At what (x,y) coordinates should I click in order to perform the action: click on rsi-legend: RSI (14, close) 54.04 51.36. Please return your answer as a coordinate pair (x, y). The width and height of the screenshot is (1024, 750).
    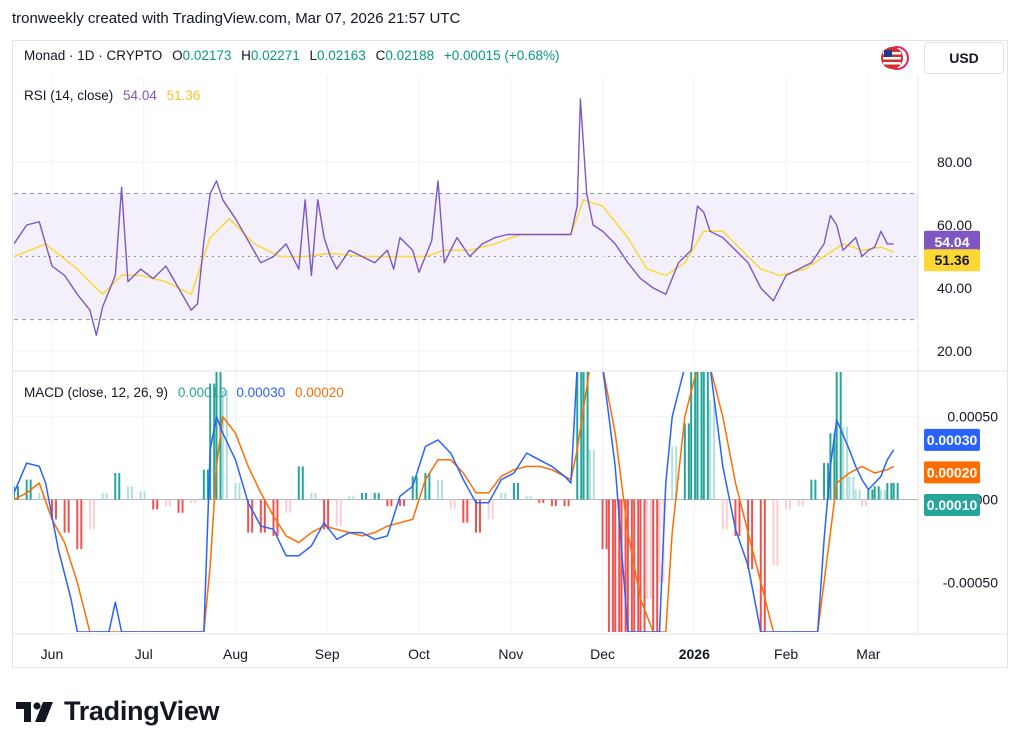
    Looking at the image, I should click on (112, 95).